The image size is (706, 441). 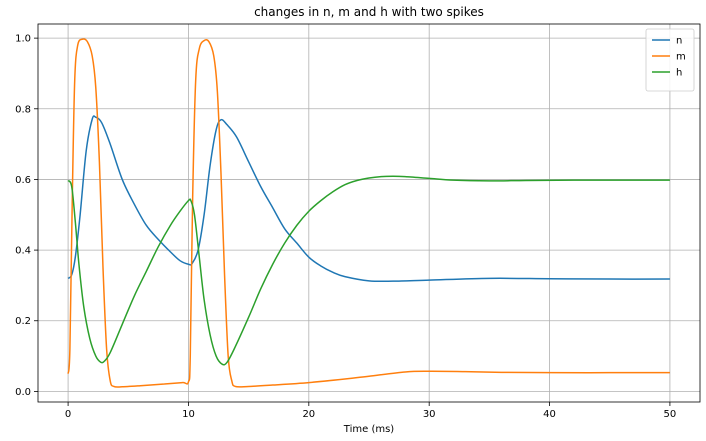 What do you see at coordinates (23, 251) in the screenshot?
I see `y-tick-label: 0.4` at bounding box center [23, 251].